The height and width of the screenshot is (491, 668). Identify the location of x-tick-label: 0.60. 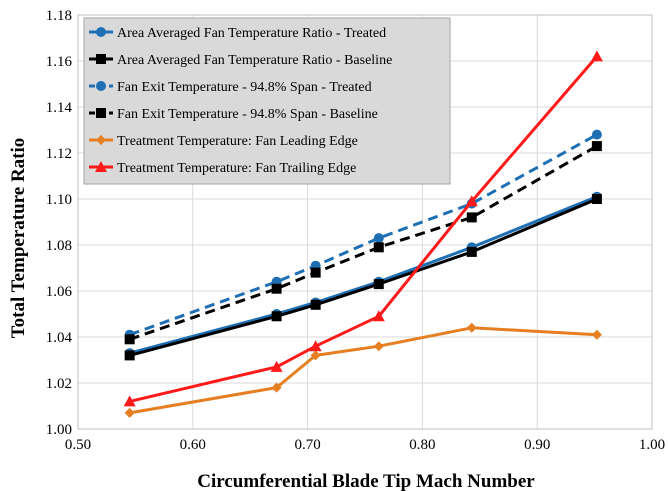
(193, 445).